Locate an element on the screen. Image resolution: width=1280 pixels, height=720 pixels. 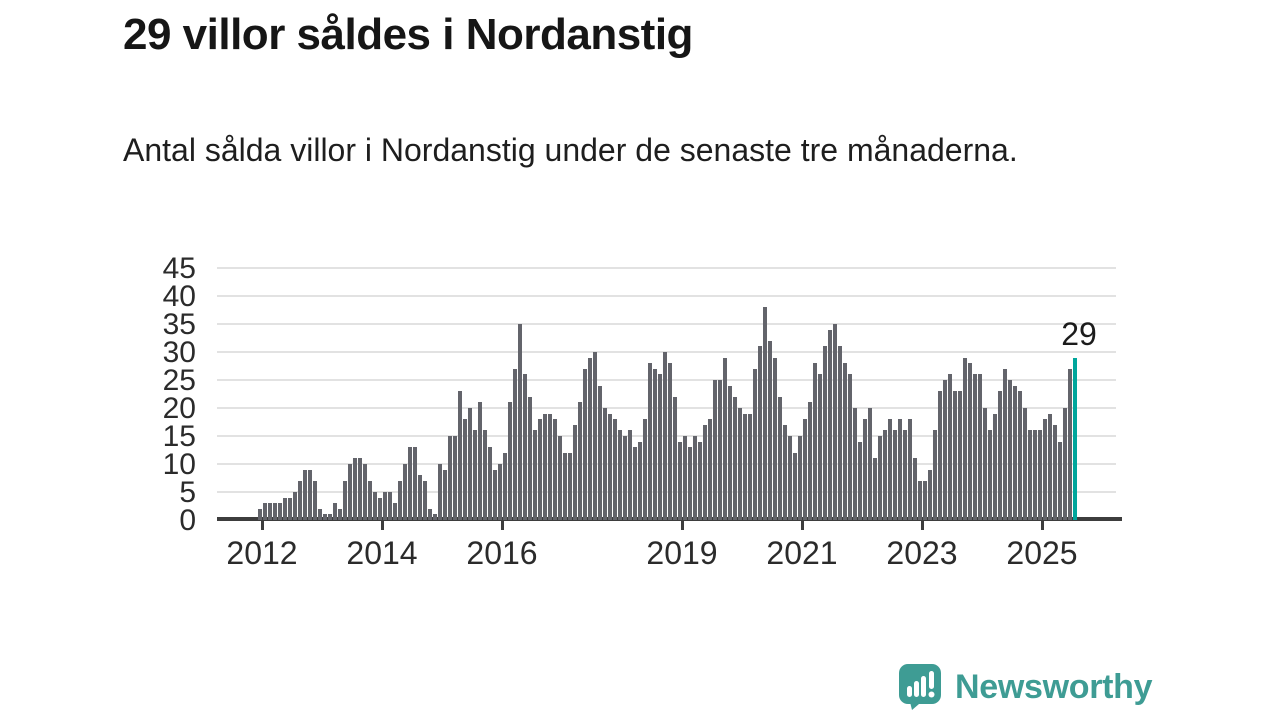
x-axis-tick-label: 2023 is located at coordinates (922, 553).